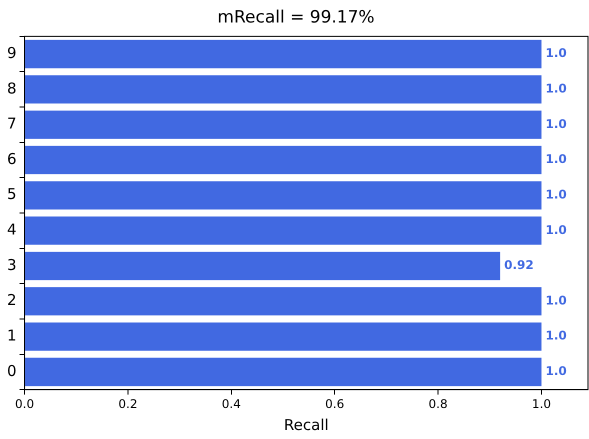  What do you see at coordinates (306, 425) in the screenshot?
I see `x-axis-title: Recall` at bounding box center [306, 425].